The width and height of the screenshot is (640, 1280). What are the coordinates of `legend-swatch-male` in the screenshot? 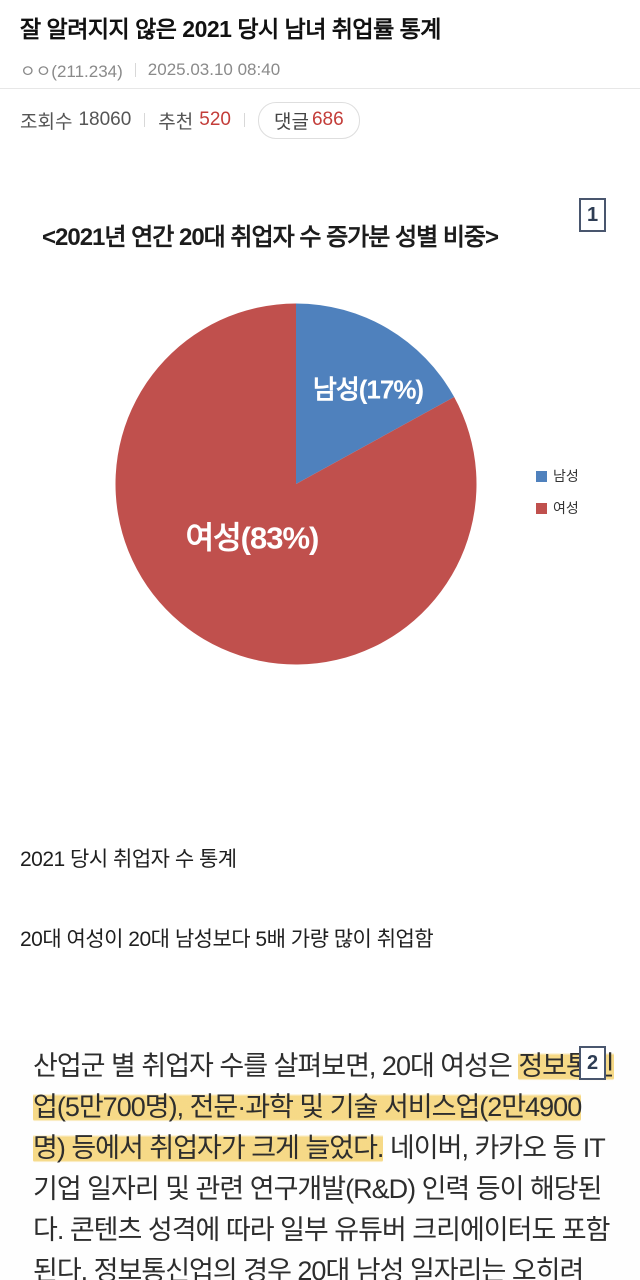 It's located at (541, 476).